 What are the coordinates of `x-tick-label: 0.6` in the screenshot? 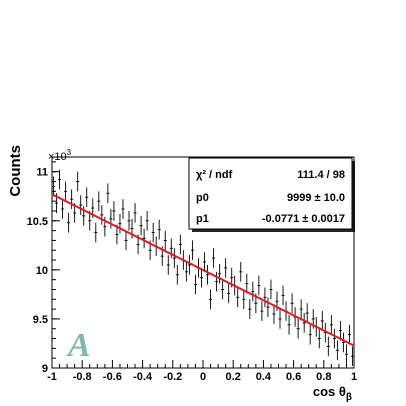 It's located at (293, 377).